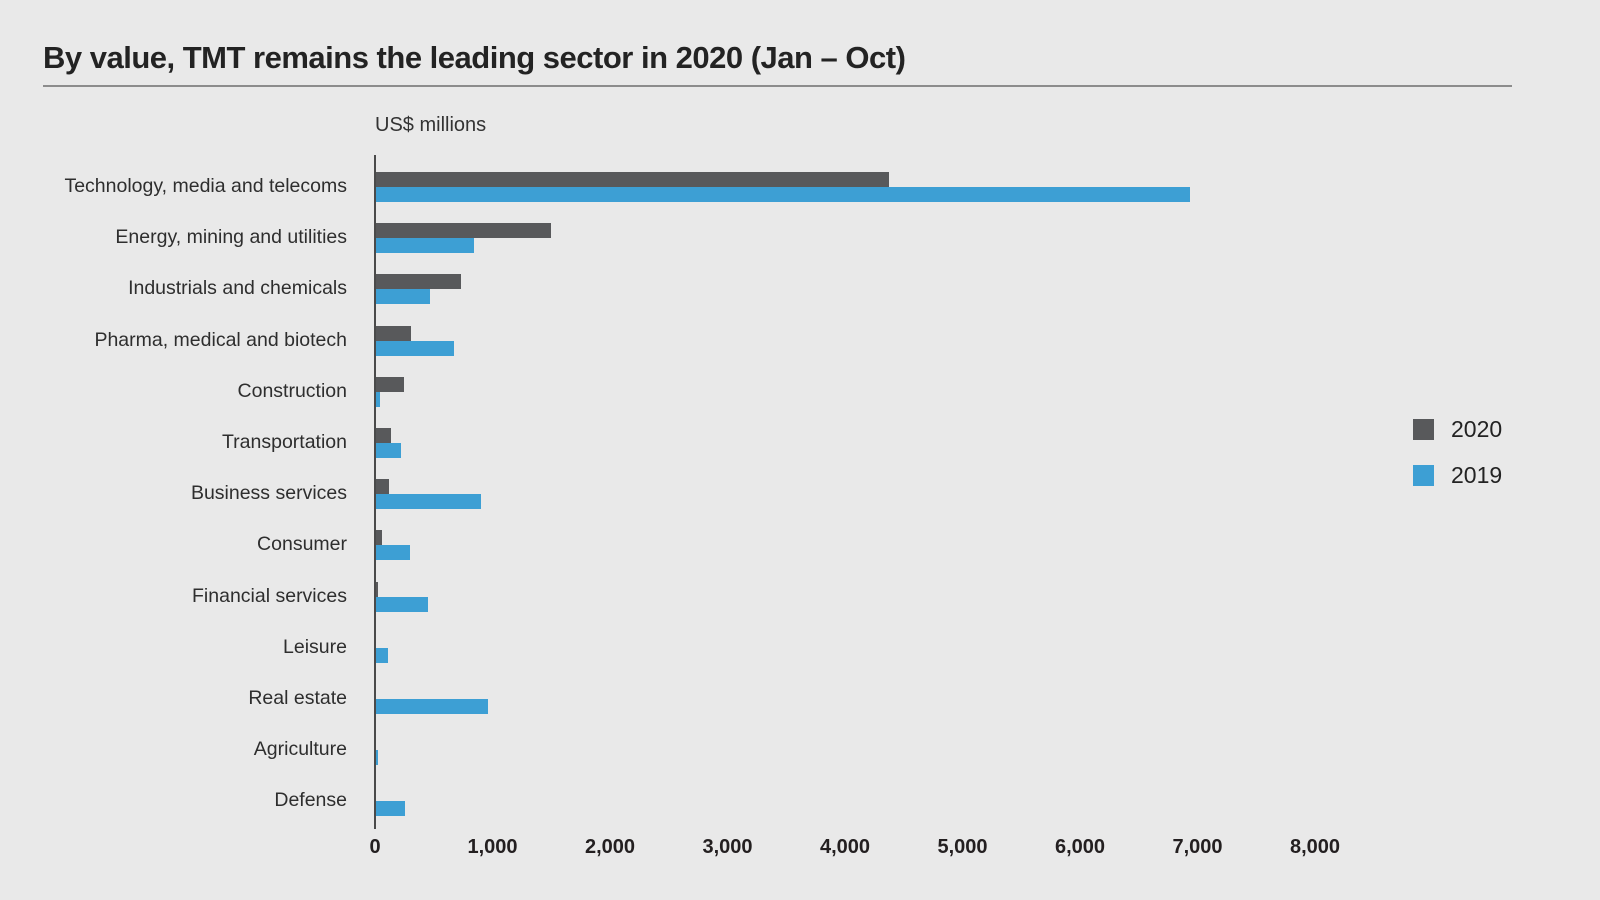  What do you see at coordinates (610, 847) in the screenshot?
I see `x-tick-label: 2,000` at bounding box center [610, 847].